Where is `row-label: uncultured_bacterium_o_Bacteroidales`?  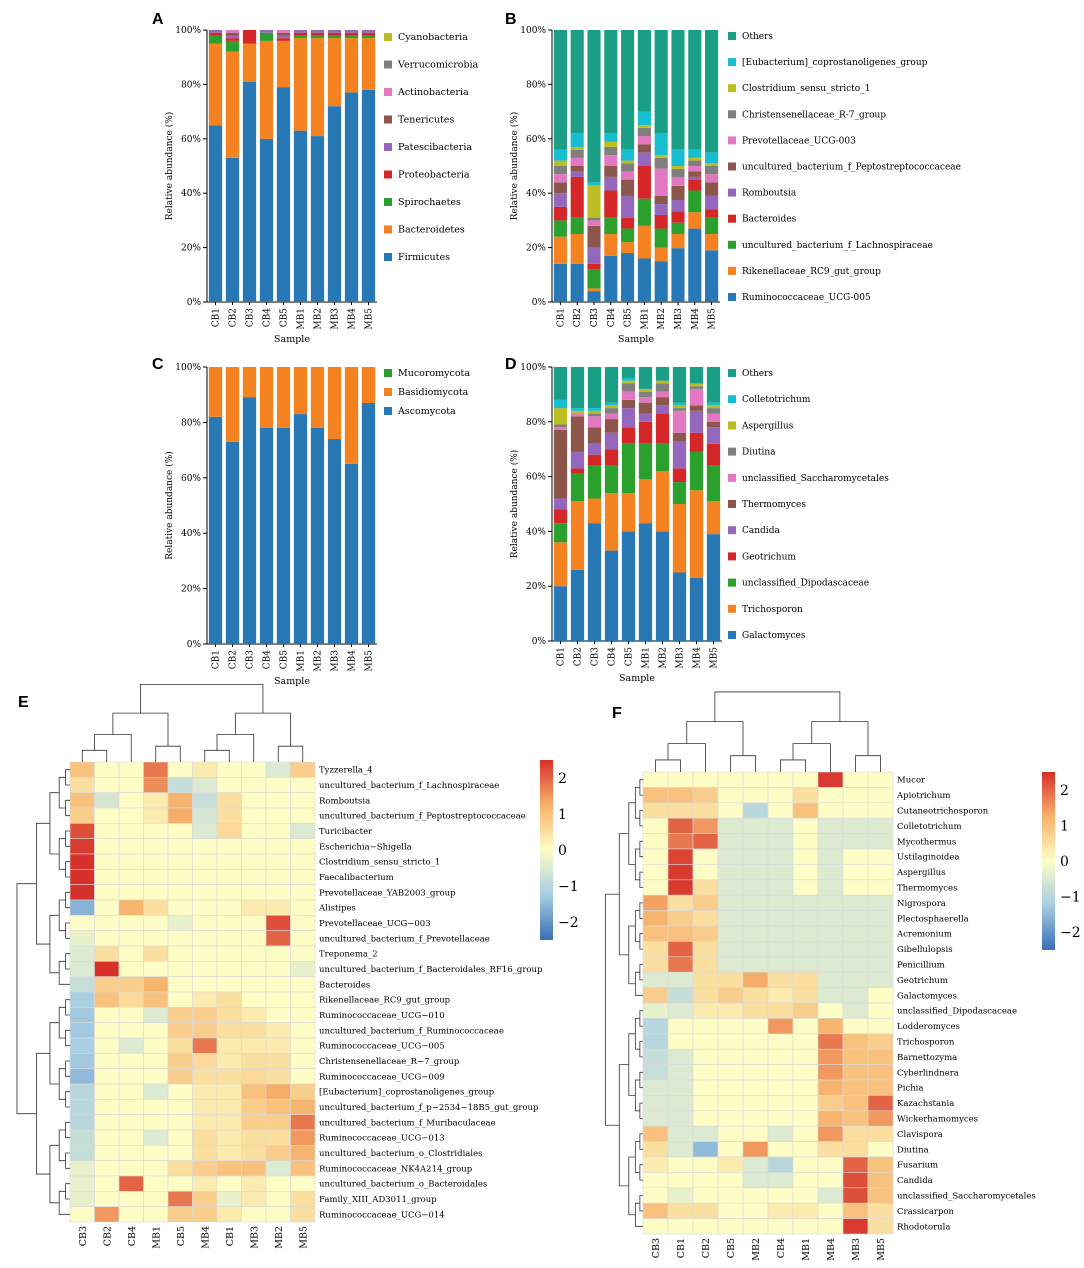
row-label: uncultured_bacterium_o_Bacteroidales is located at coordinates (403, 1185).